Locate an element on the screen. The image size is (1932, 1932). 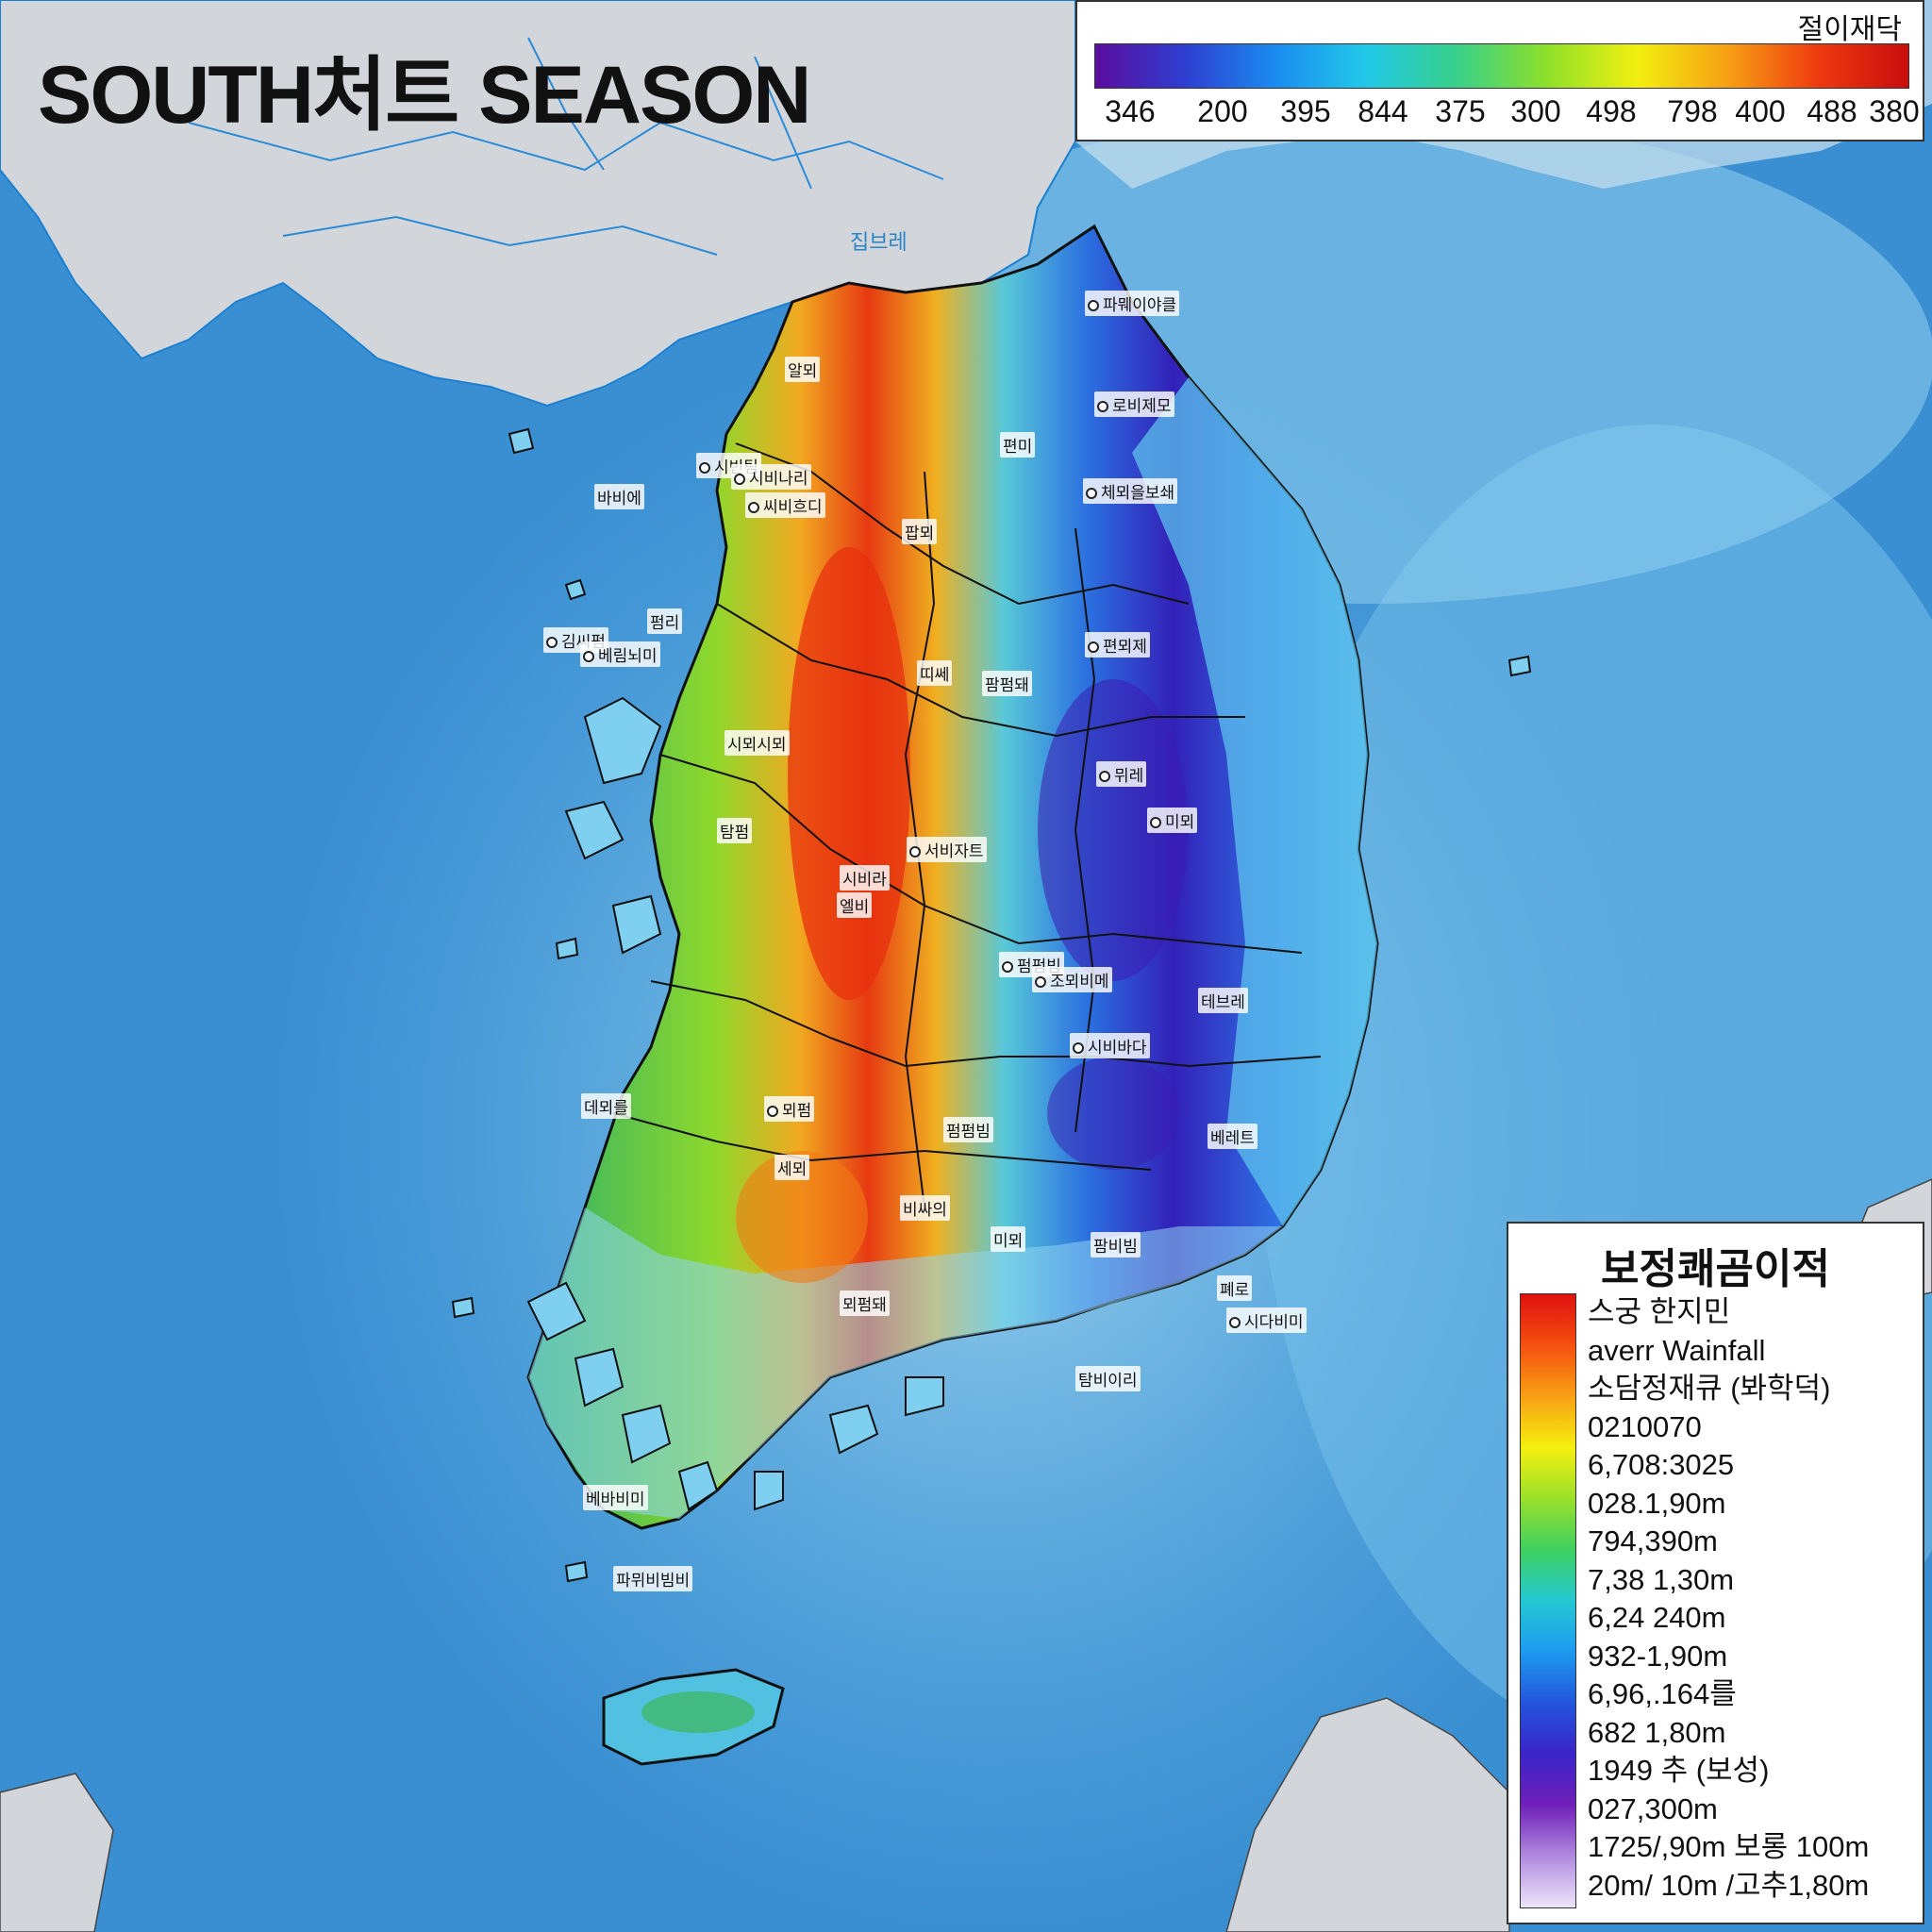
legend-item: 682 1,80m is located at coordinates (1657, 1732).